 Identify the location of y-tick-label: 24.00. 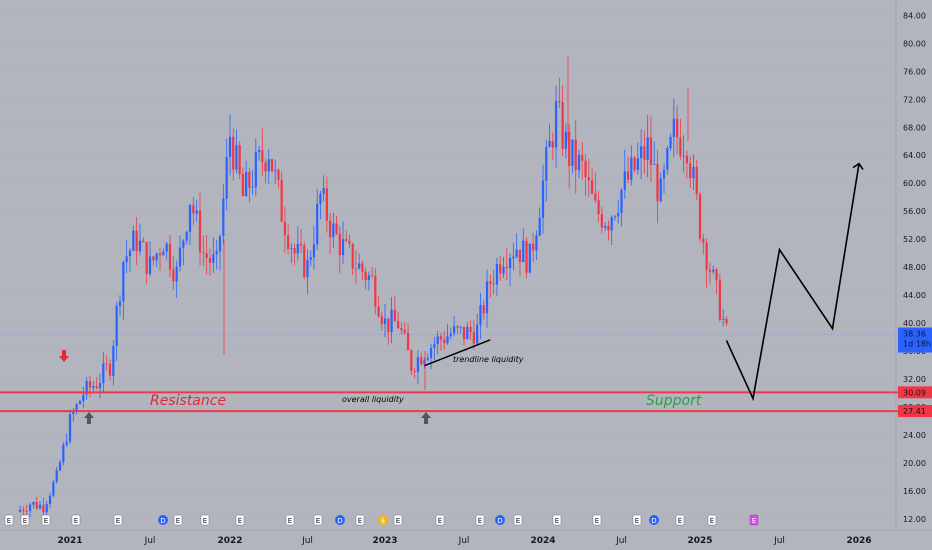
(914, 435).